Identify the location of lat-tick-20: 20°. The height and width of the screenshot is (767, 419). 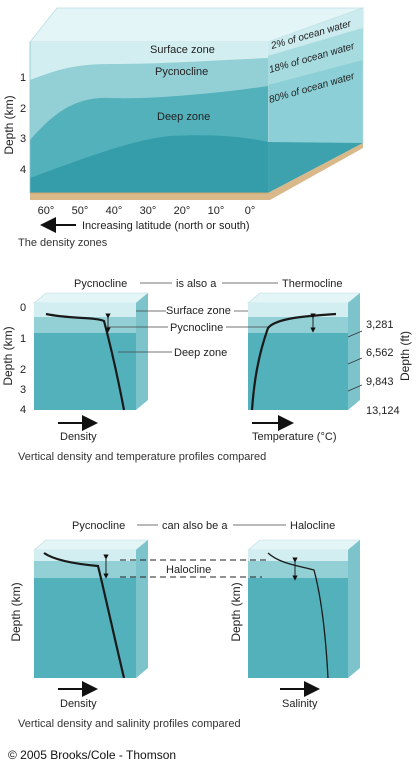
(182, 211).